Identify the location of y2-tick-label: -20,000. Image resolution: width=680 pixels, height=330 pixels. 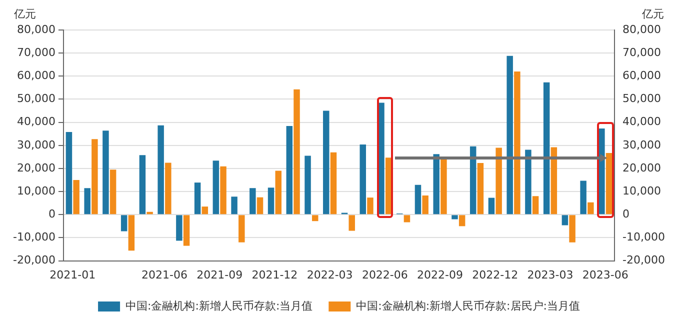
(644, 260).